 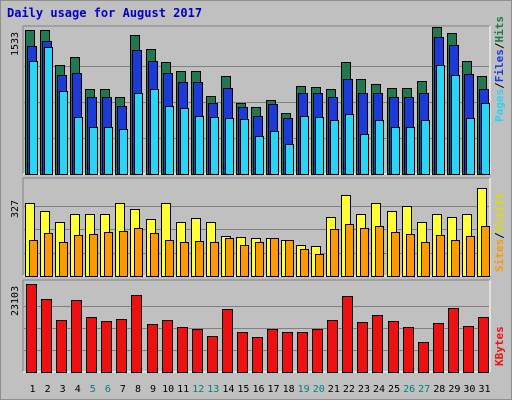 What do you see at coordinates (454, 389) in the screenshot?
I see `x-label-day-29: 29` at bounding box center [454, 389].